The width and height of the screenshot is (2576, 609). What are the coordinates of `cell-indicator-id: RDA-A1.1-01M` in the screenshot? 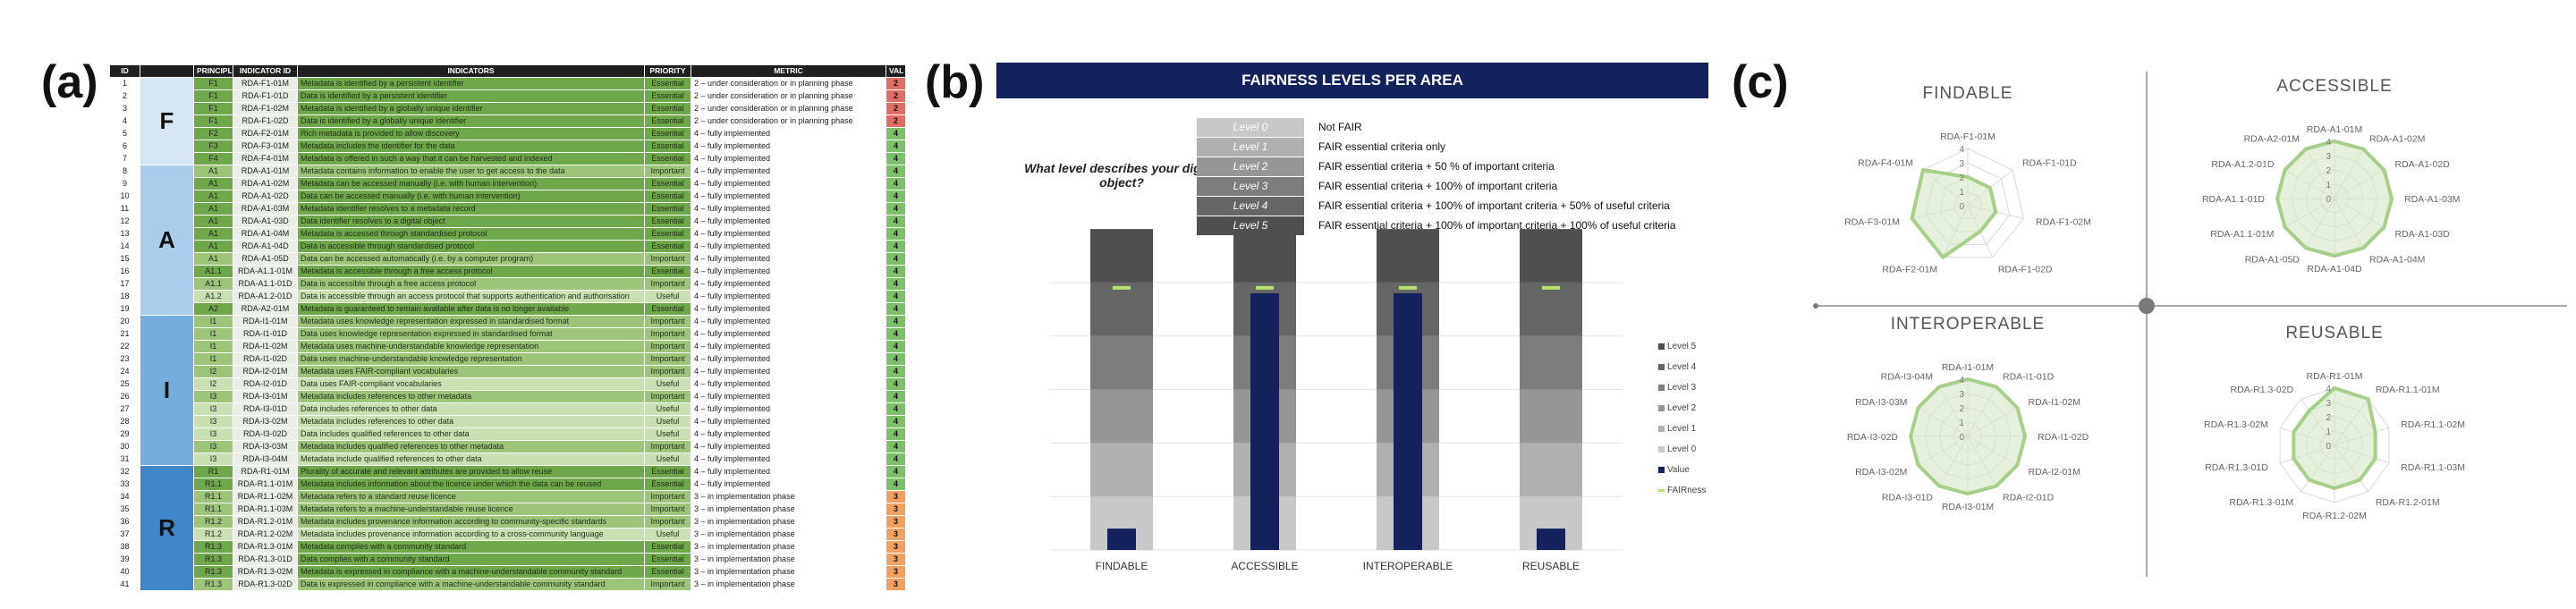 It's located at (265, 271).